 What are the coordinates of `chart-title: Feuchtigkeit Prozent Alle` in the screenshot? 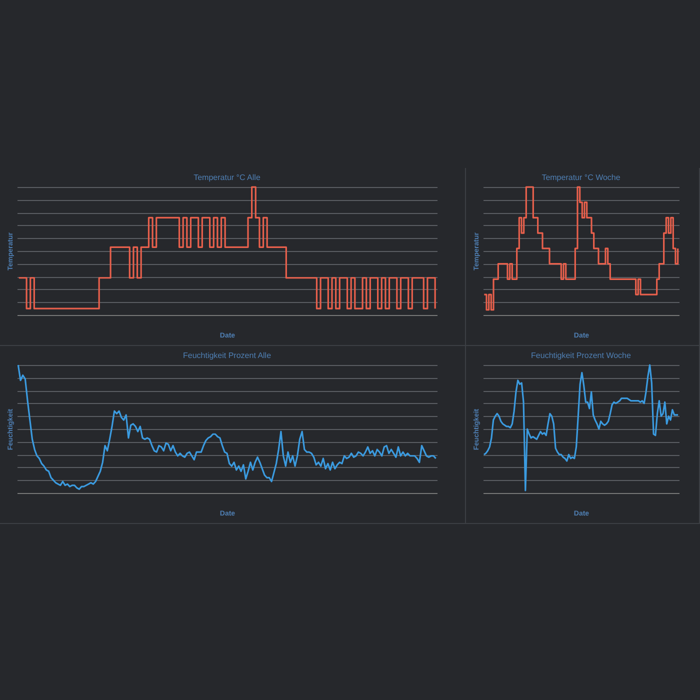 It's located at (227, 355).